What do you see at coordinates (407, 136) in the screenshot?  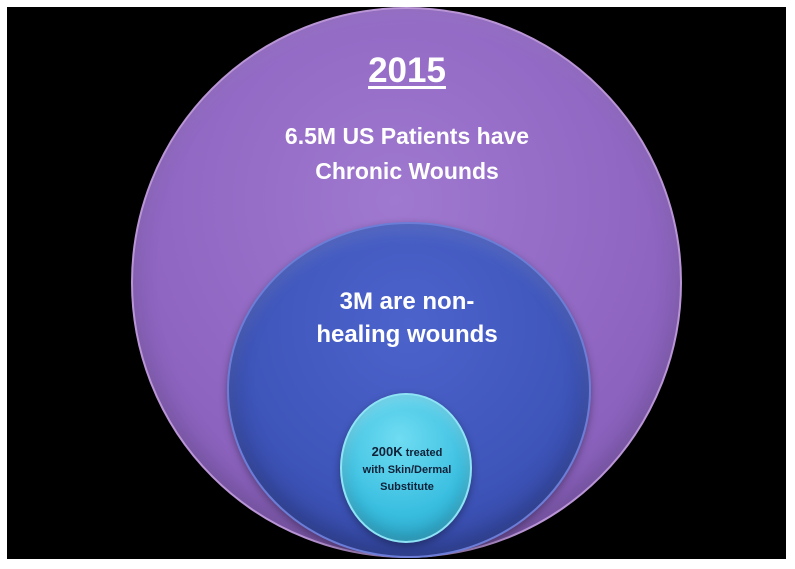 I see `outer-label-line-1: 6.5M US Patients have` at bounding box center [407, 136].